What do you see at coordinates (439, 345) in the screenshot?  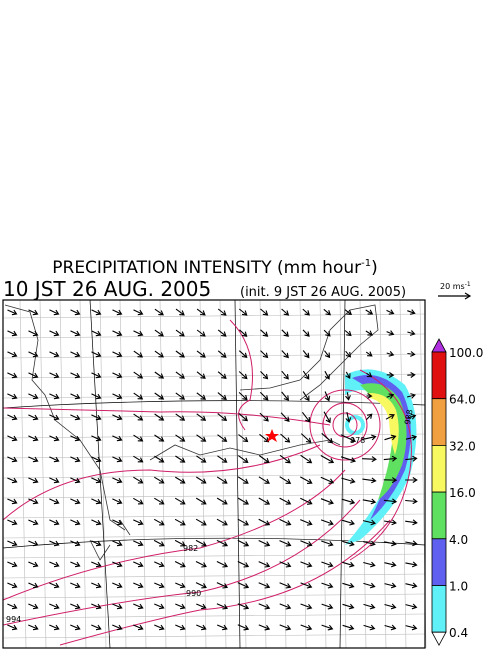 I see `colorbar-triangle` at bounding box center [439, 345].